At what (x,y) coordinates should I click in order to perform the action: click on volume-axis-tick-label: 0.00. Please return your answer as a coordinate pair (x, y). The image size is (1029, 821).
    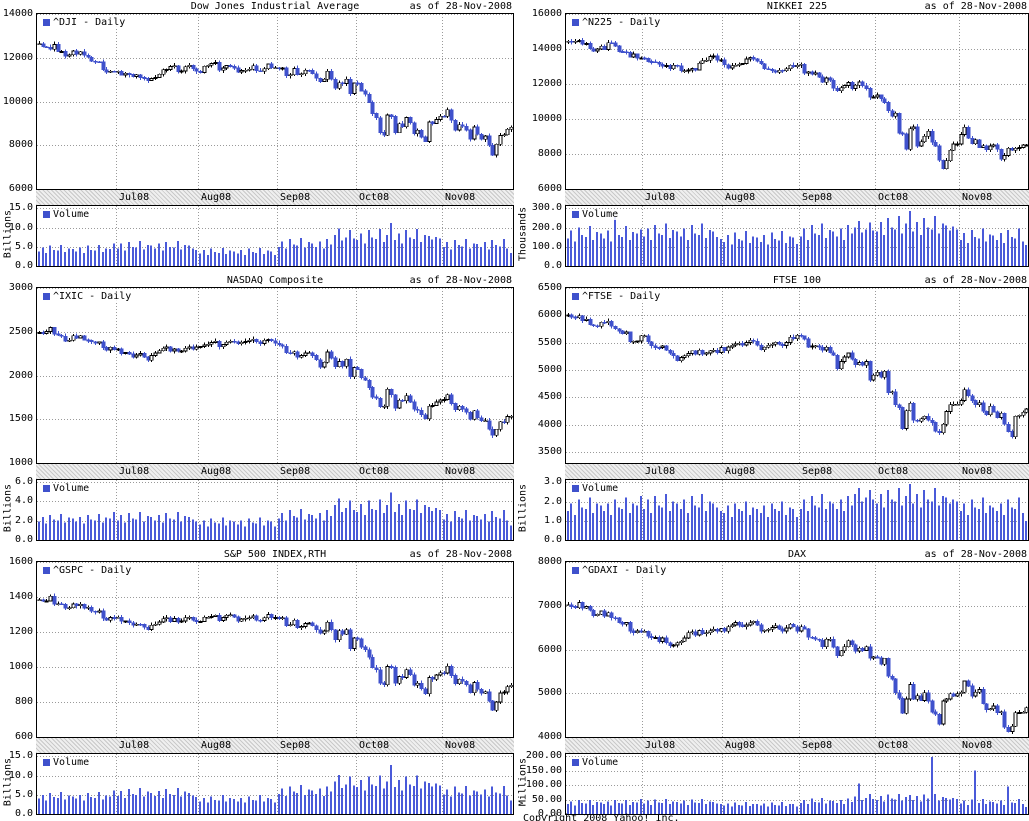
    Looking at the image, I should click on (549, 813).